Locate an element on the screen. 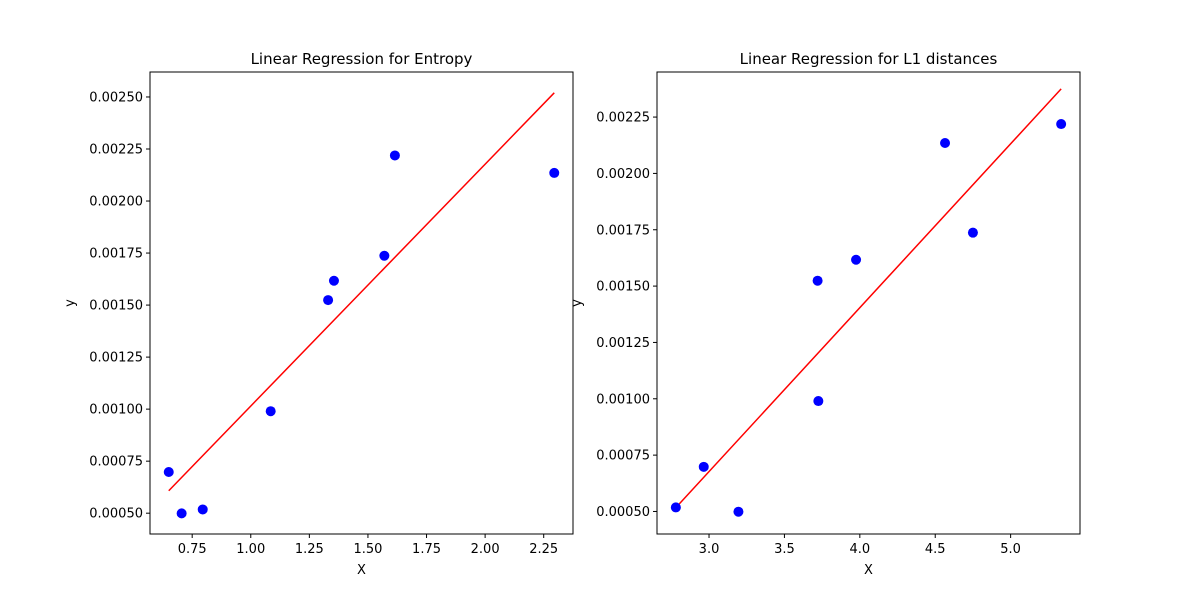  x-tick-label: 1.00 is located at coordinates (250, 549).